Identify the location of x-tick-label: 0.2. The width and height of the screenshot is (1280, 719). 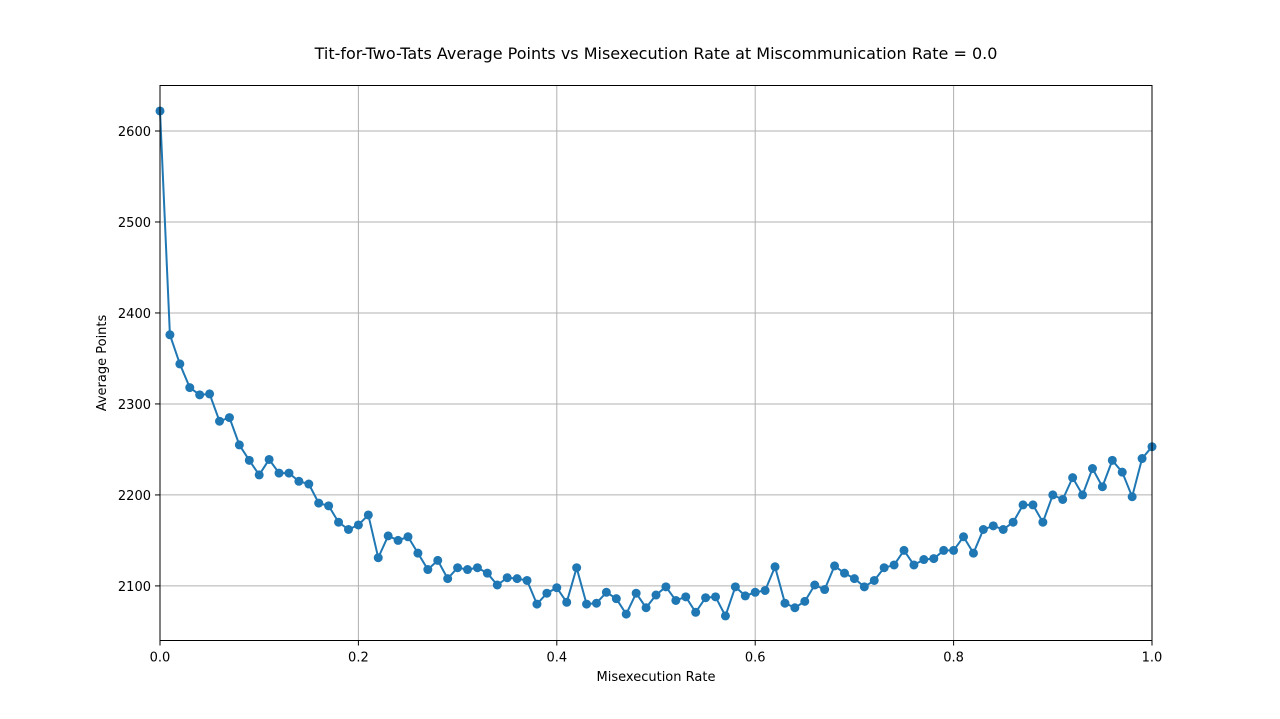
(358, 658).